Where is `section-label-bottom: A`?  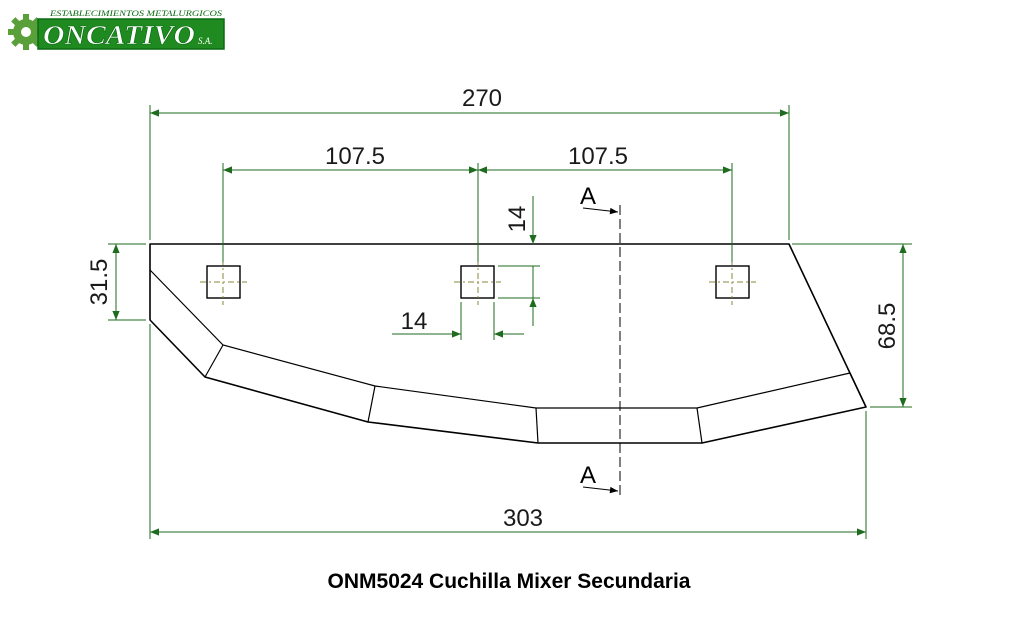 section-label-bottom: A is located at coordinates (588, 475).